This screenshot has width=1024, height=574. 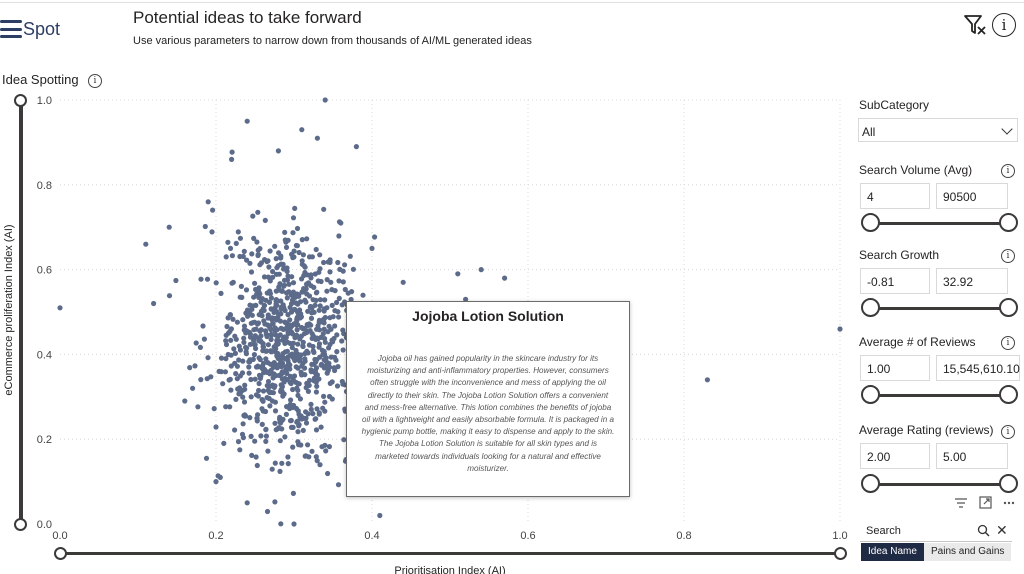 What do you see at coordinates (895, 281) in the screenshot?
I see `search-growth-min-input: -0.81` at bounding box center [895, 281].